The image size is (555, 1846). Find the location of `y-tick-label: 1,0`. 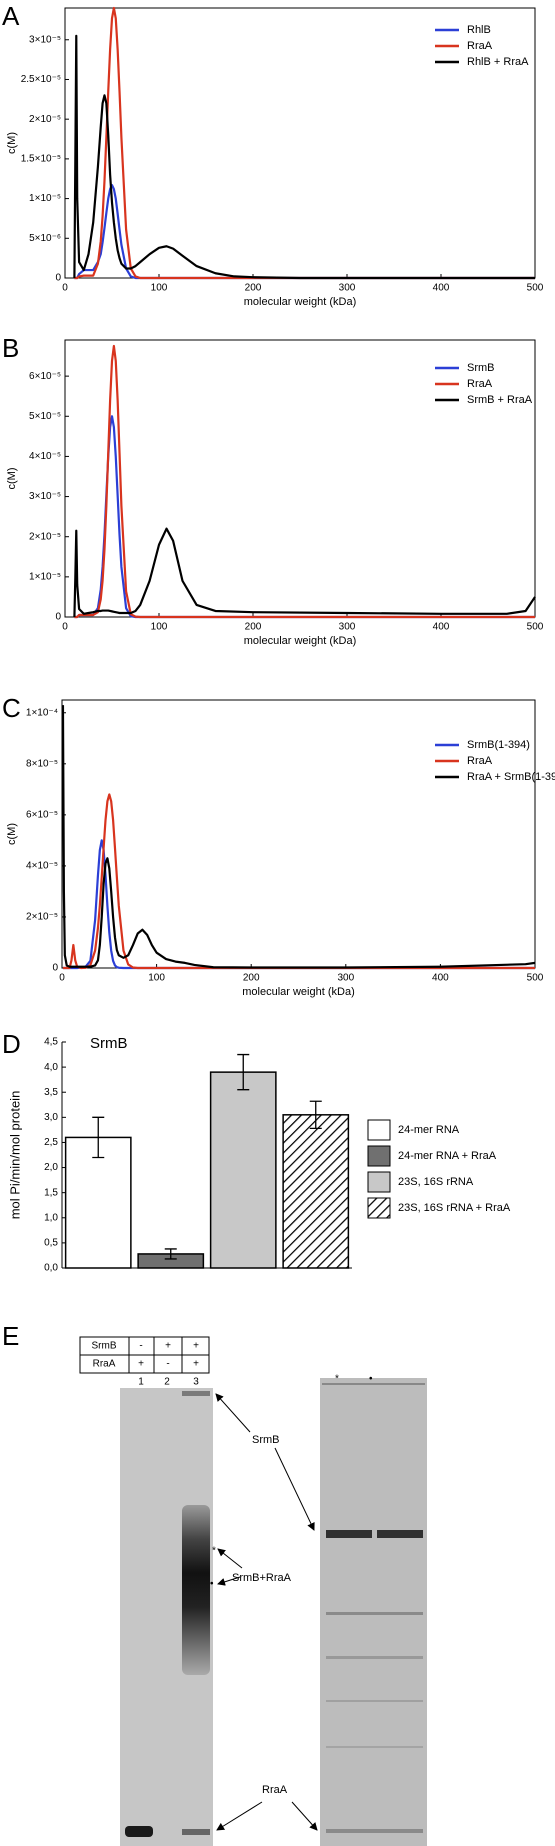

y-tick-label: 1,0 is located at coordinates (51, 1217).